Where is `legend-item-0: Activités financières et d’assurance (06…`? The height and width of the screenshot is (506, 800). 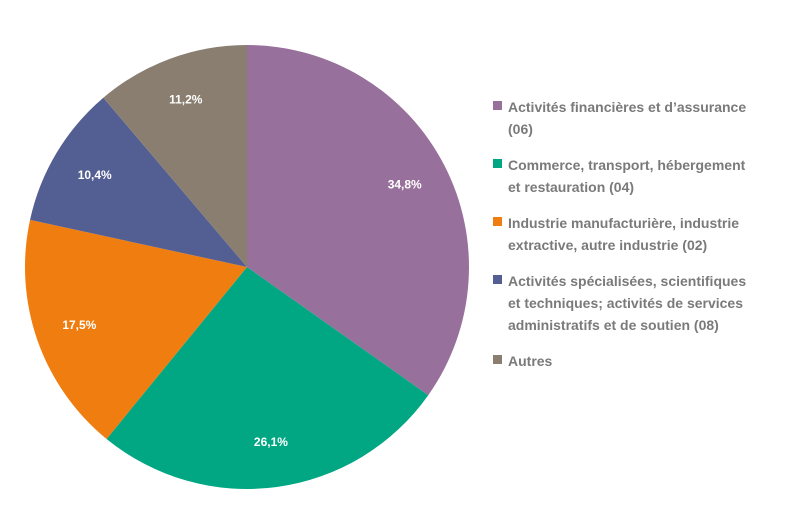 legend-item-0: Activités financières et d’assurance (06… is located at coordinates (643, 118).